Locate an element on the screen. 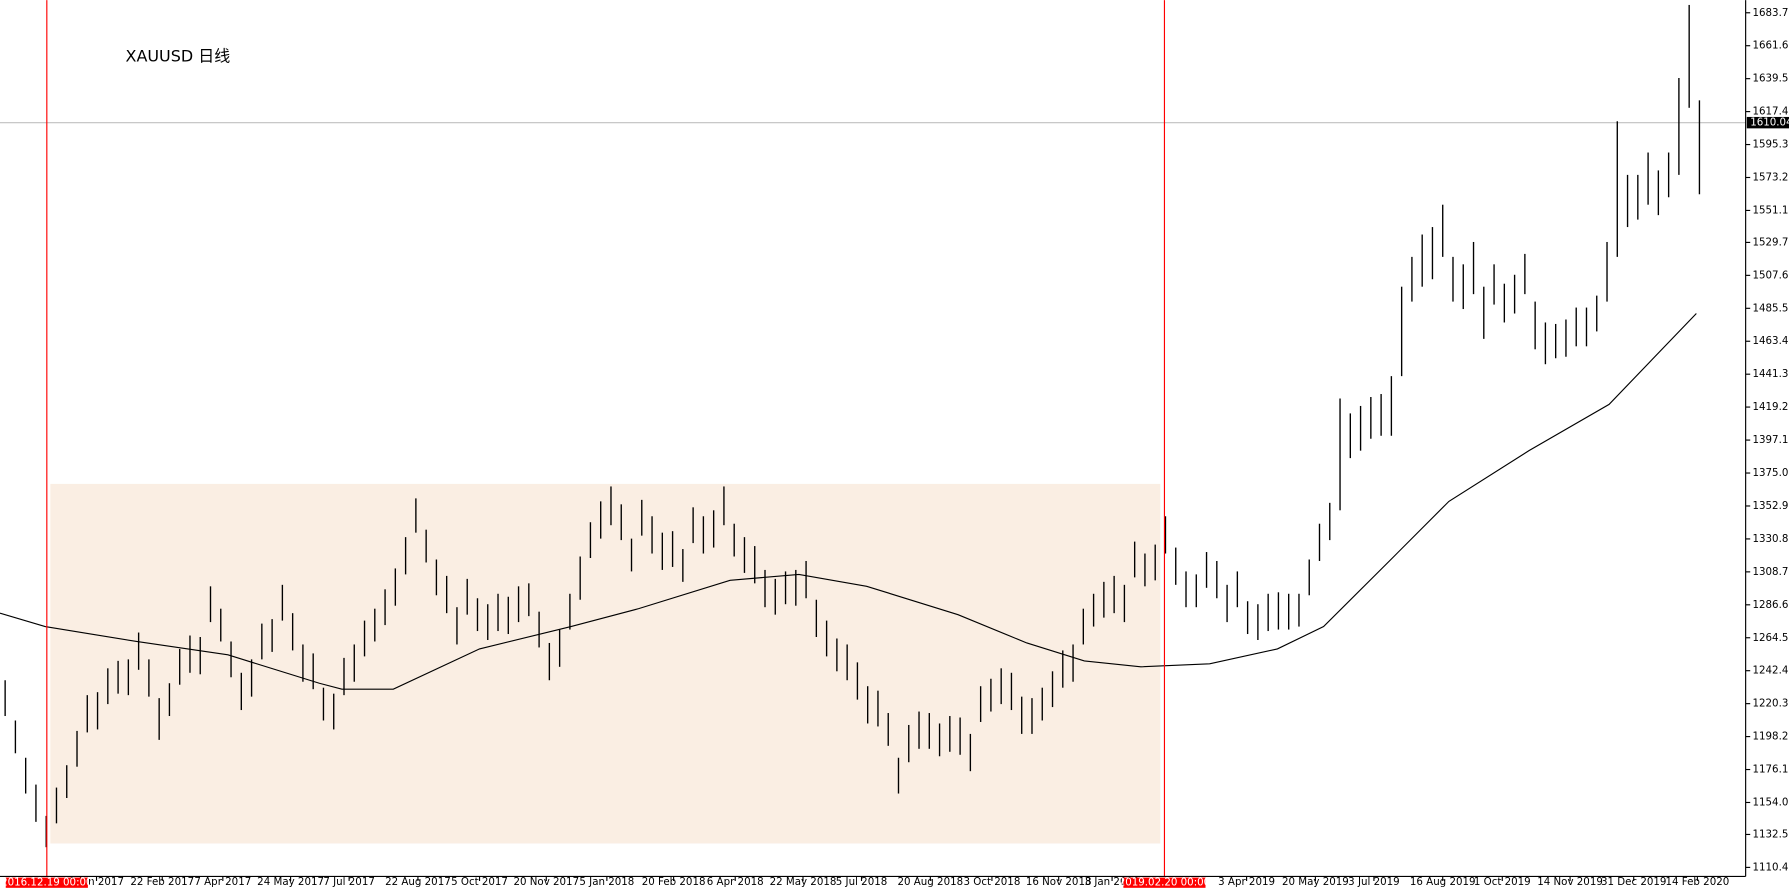 The height and width of the screenshot is (888, 1789). y-tick-label: 1639.55 is located at coordinates (1770, 79).